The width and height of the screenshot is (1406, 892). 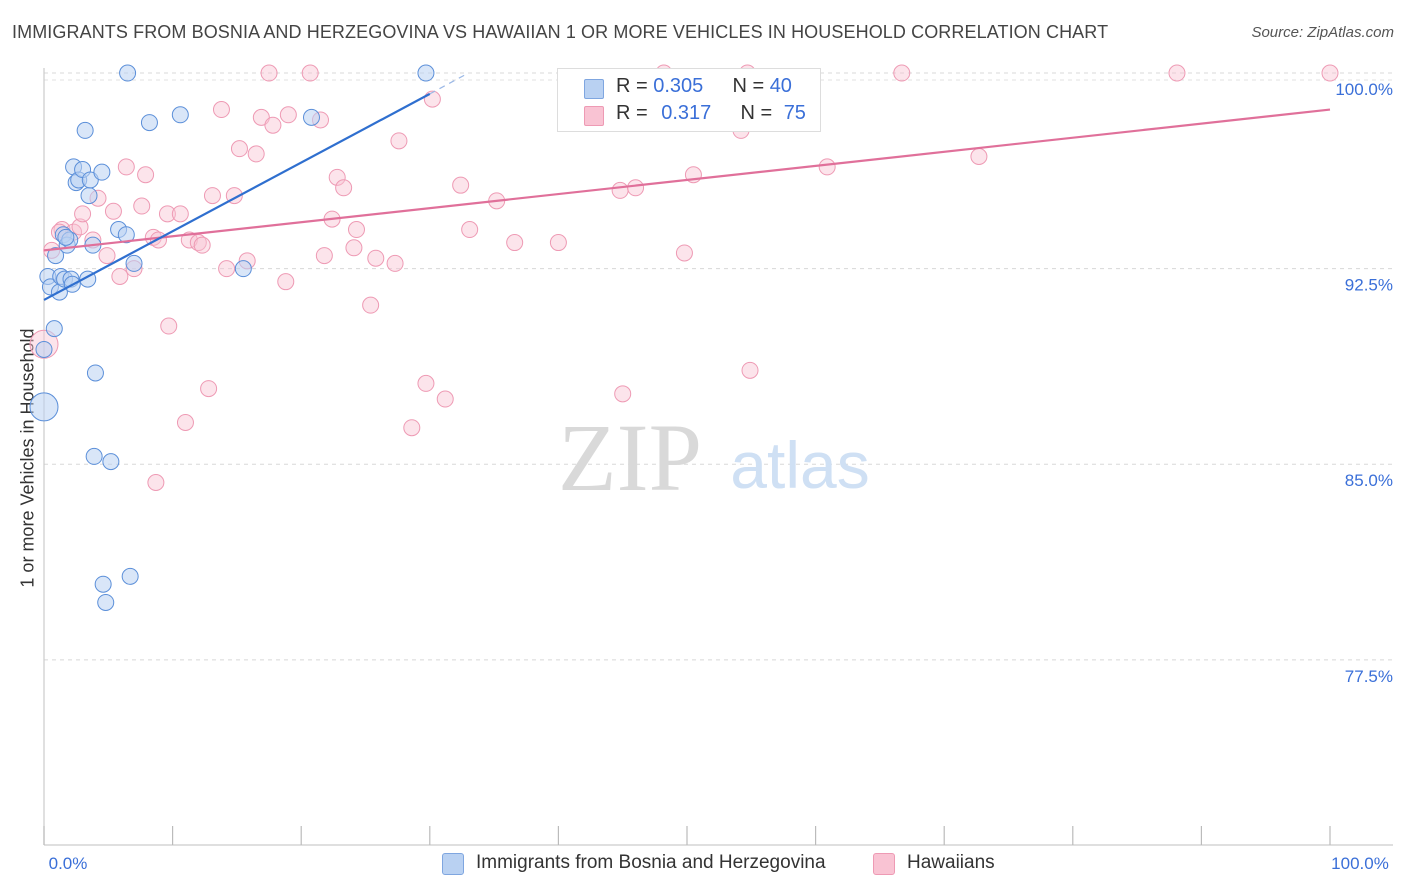 What do you see at coordinates (453, 864) in the screenshot?
I see `bottom-legend-swatch-blue` at bounding box center [453, 864].